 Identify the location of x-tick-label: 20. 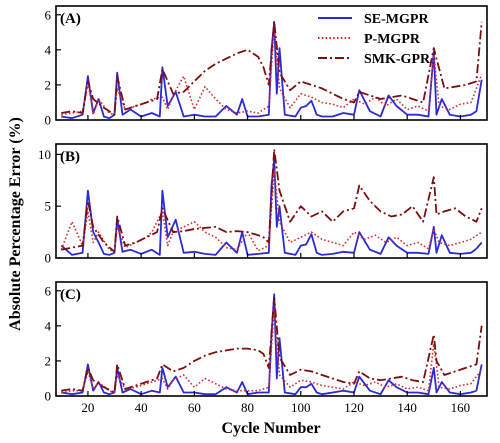
(87, 407).